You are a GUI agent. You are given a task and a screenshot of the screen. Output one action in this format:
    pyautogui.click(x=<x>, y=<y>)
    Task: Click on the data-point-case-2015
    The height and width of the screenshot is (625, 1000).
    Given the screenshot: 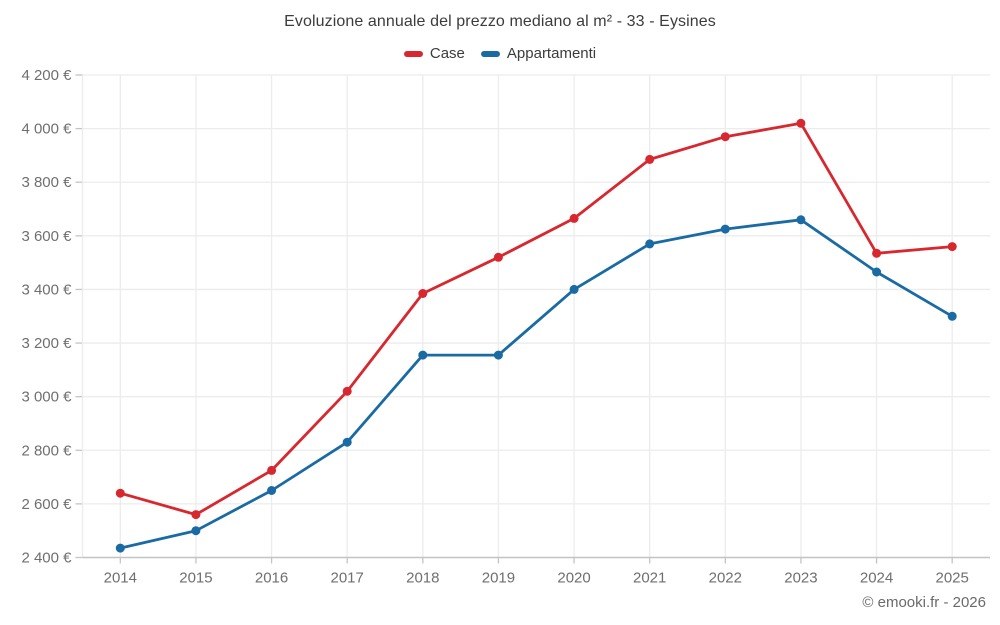 What is the action you would take?
    pyautogui.click(x=196, y=515)
    